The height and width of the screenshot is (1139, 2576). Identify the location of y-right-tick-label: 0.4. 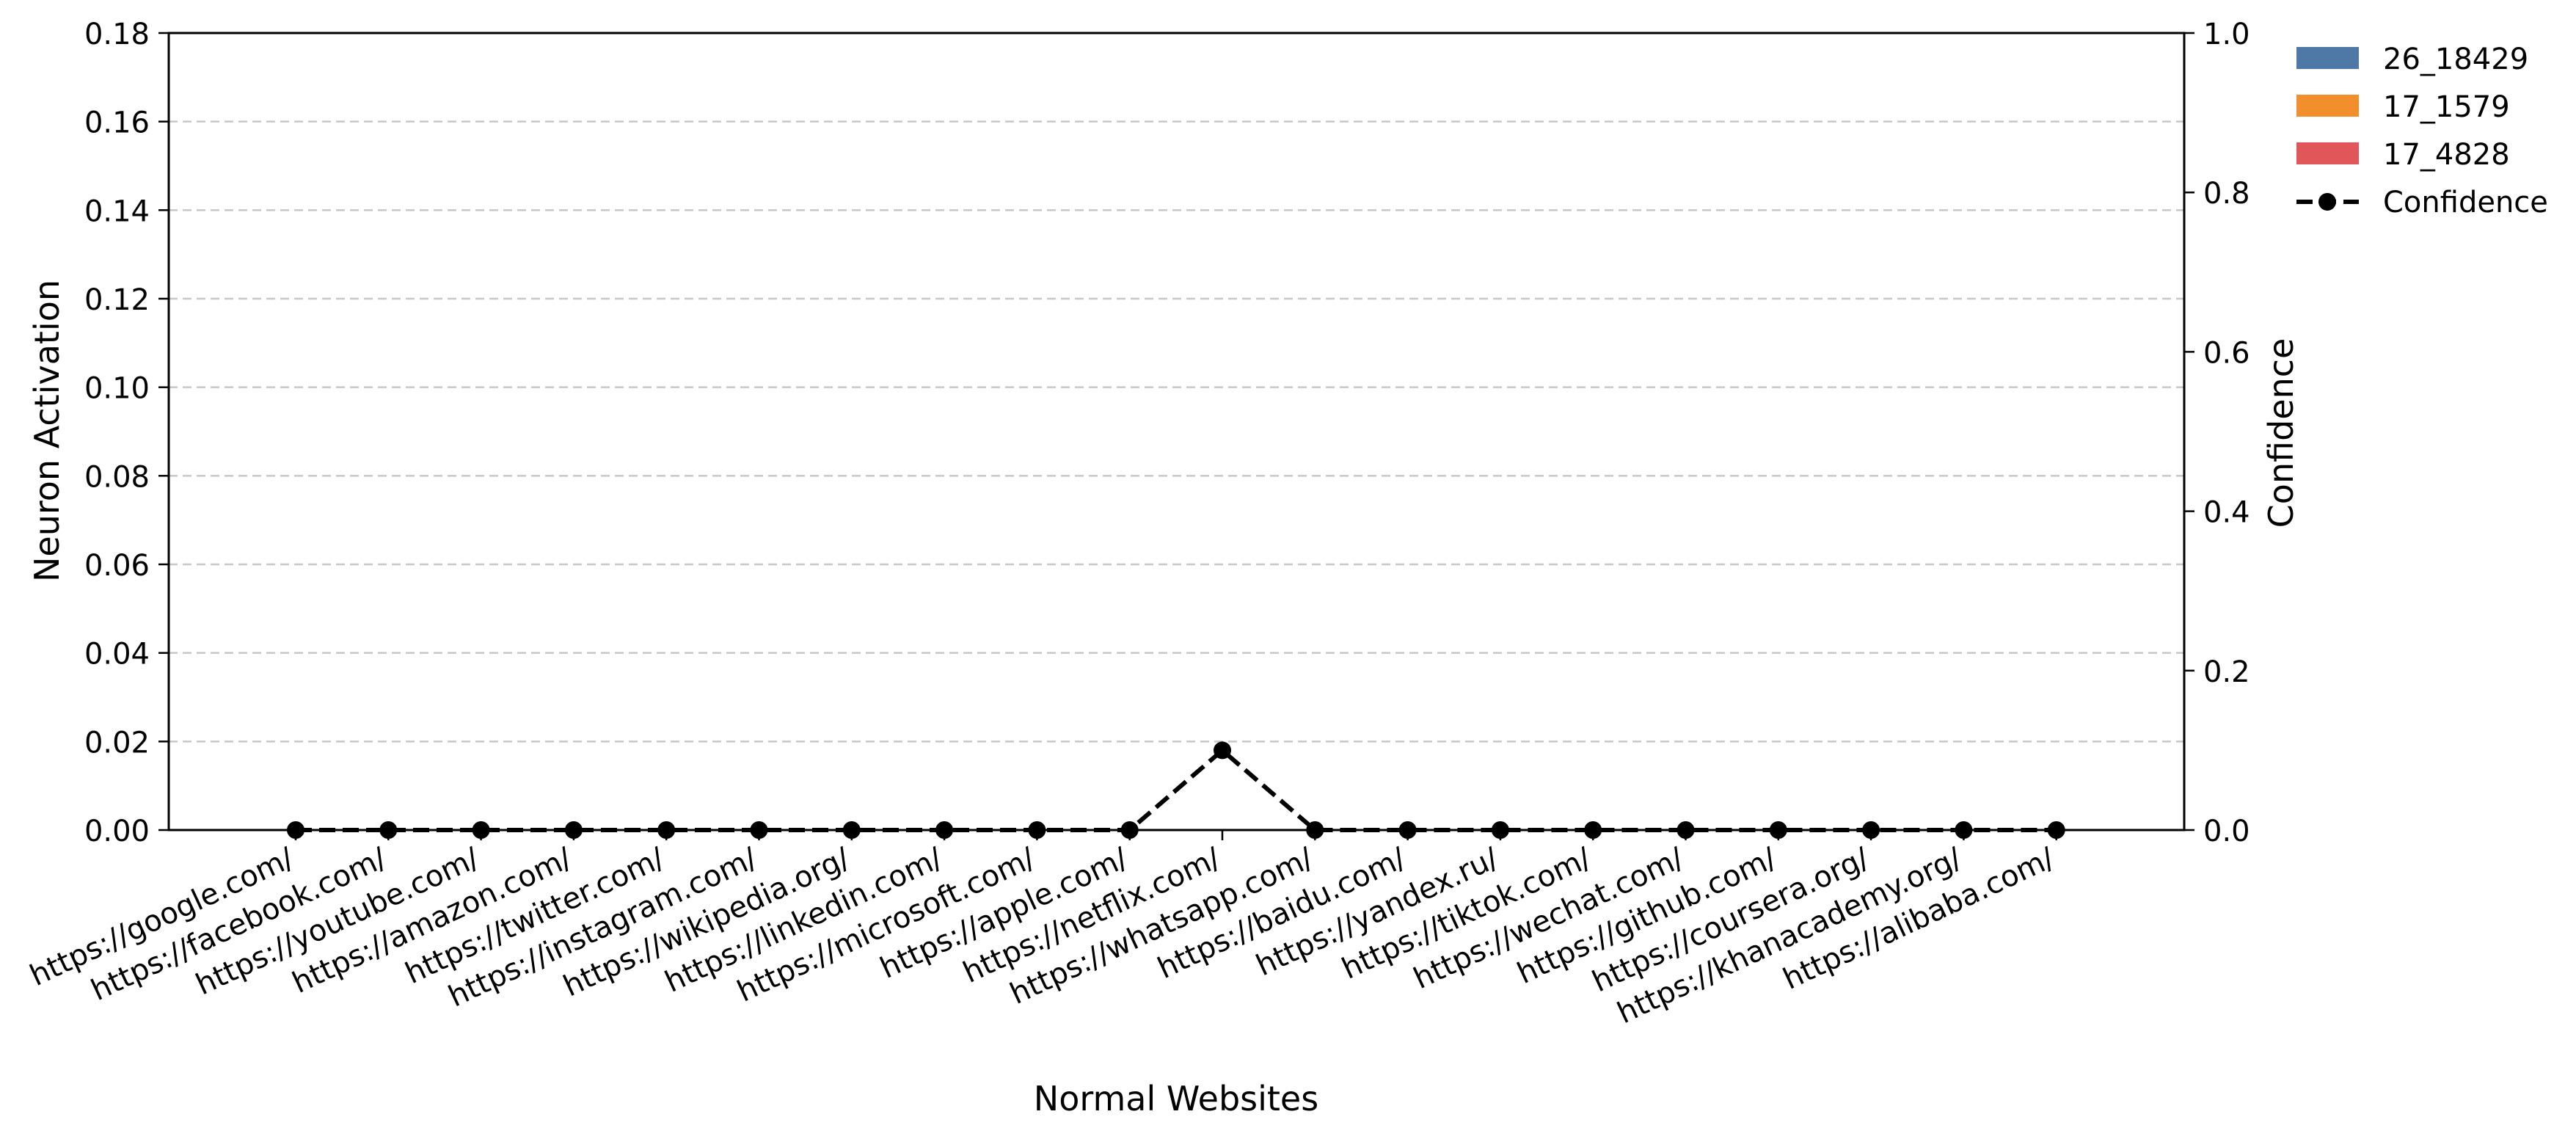
(2226, 513).